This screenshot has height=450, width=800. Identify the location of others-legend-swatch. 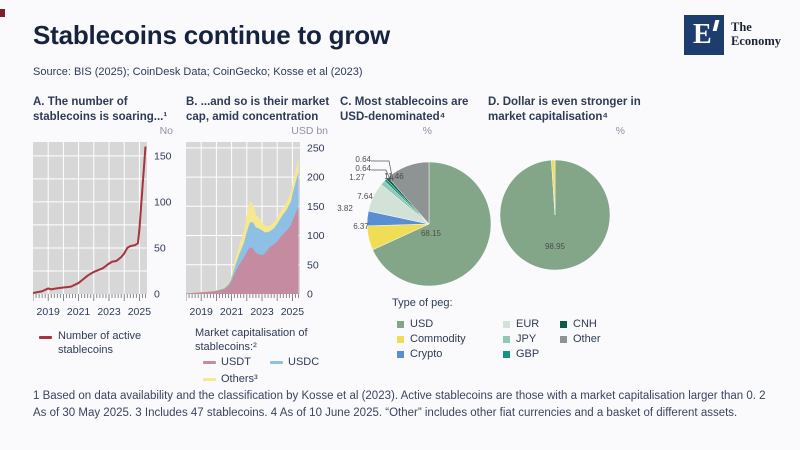
(209, 379).